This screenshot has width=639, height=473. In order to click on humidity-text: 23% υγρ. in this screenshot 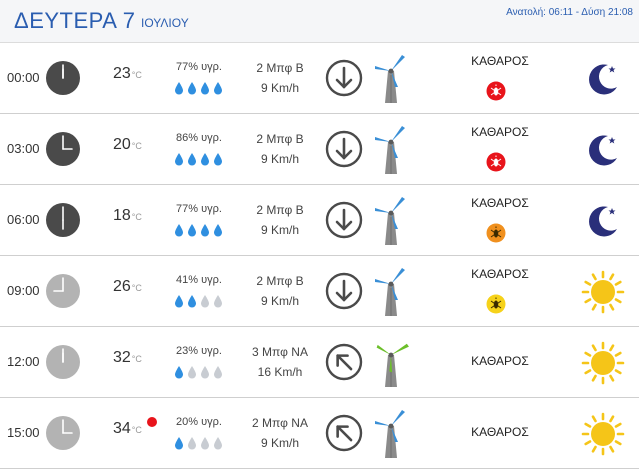, I will do `click(199, 351)`.